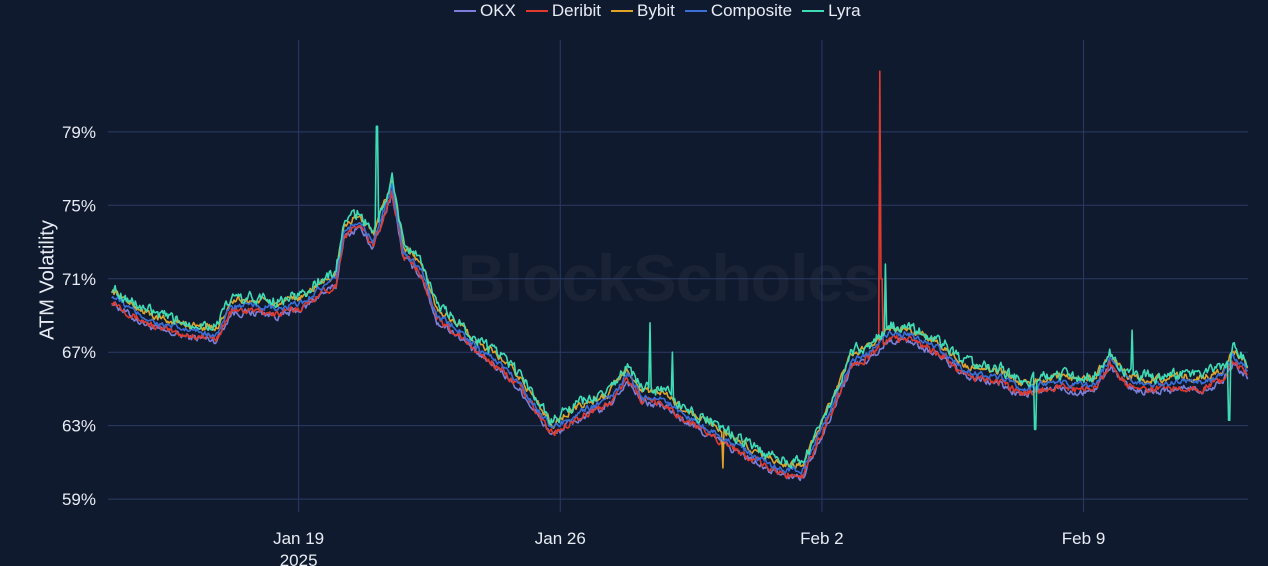  I want to click on legend-item-deribit: Deribit, so click(563, 11).